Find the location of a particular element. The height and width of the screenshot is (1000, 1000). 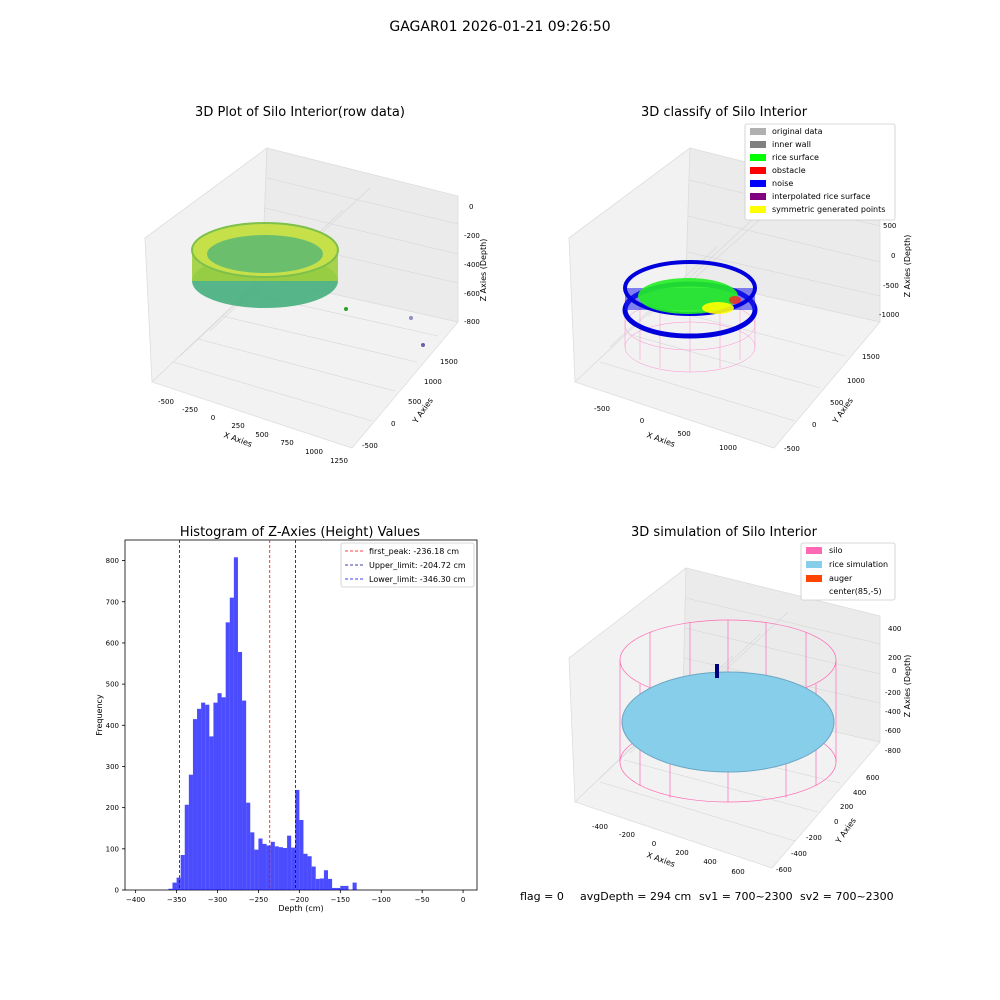

raw-ztick: 0 is located at coordinates (471, 207).